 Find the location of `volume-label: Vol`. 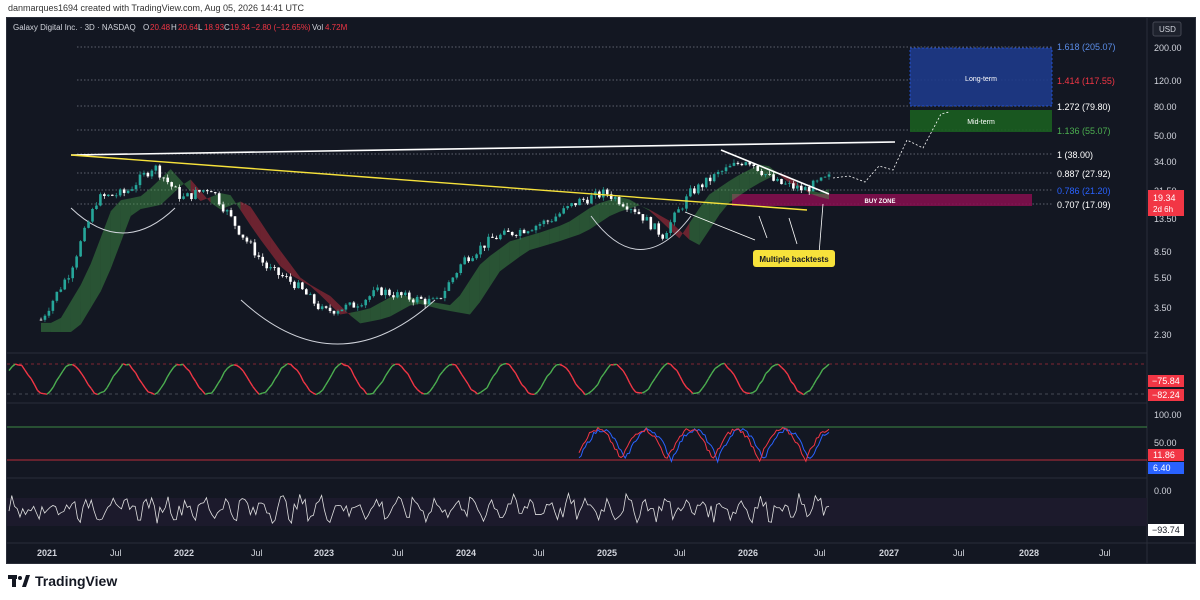

volume-label: Vol is located at coordinates (317, 27).